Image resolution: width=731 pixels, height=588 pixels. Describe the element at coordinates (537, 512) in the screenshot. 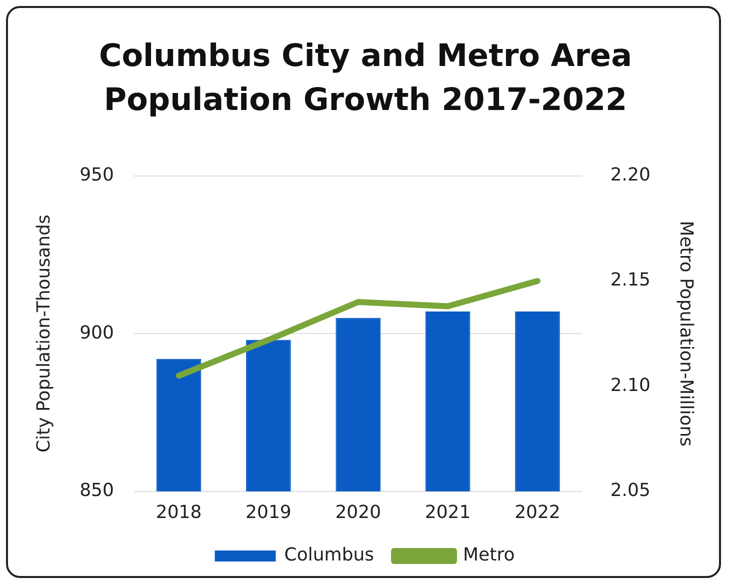

I see `x-tick-label: 2022` at that location.